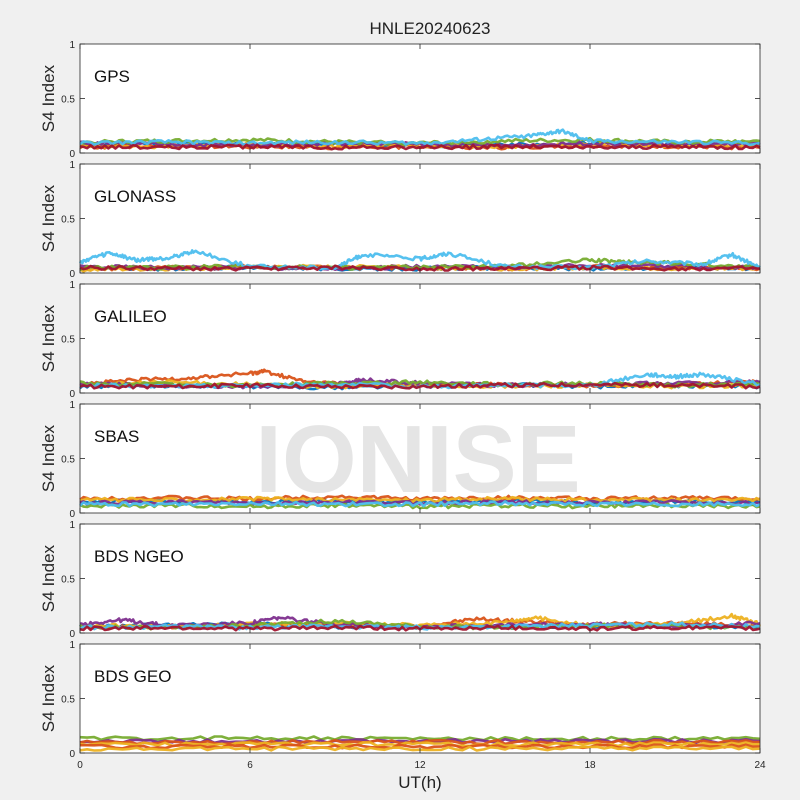  What do you see at coordinates (430, 28) in the screenshot?
I see `figure-title: HNLE20240623` at bounding box center [430, 28].